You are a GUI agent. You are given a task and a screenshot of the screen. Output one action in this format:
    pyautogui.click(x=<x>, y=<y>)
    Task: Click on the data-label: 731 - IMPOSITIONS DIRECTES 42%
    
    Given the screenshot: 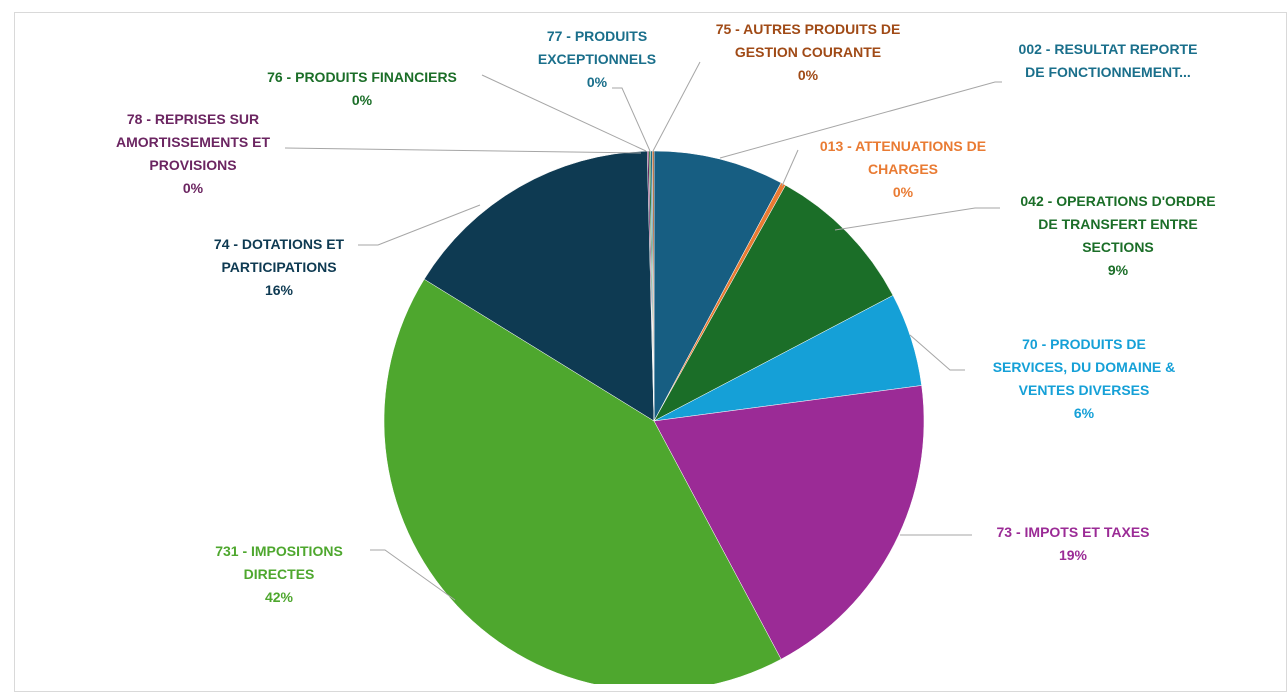 What is the action you would take?
    pyautogui.click(x=279, y=574)
    